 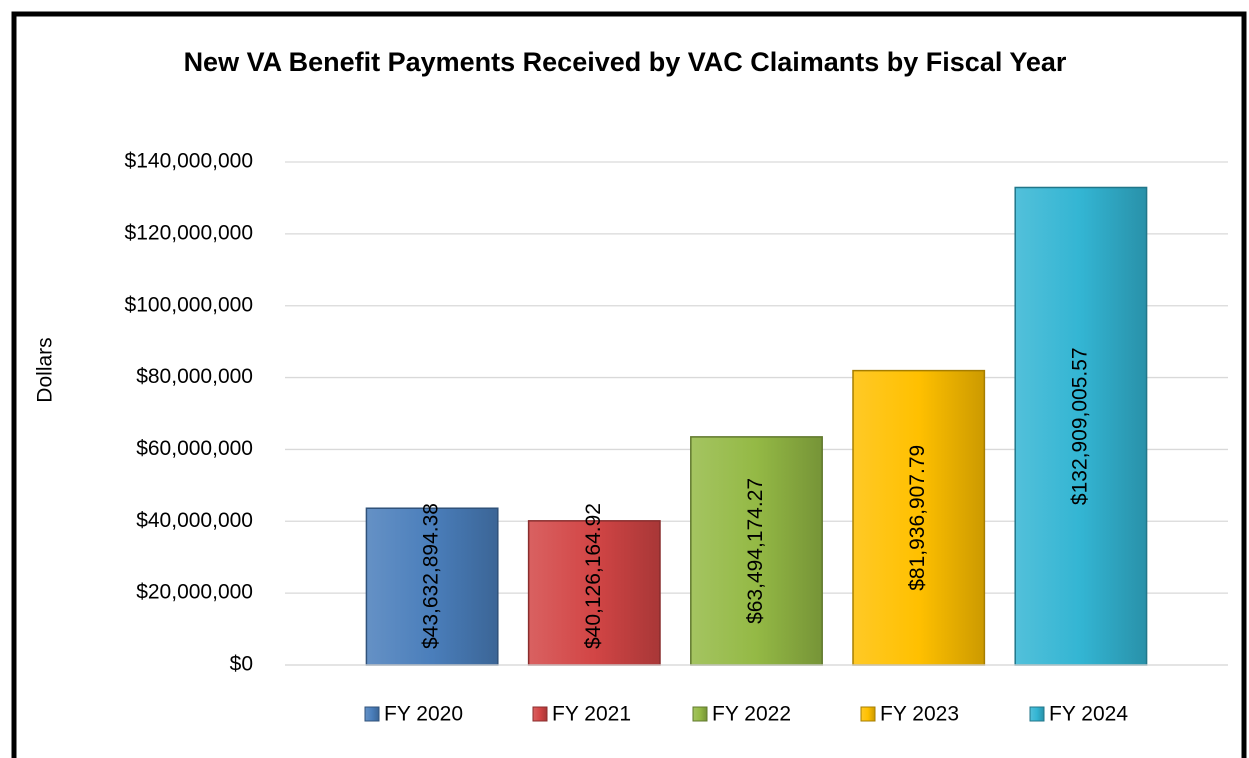 What do you see at coordinates (194, 448) in the screenshot?
I see `y-tick-label: $60,000,000` at bounding box center [194, 448].